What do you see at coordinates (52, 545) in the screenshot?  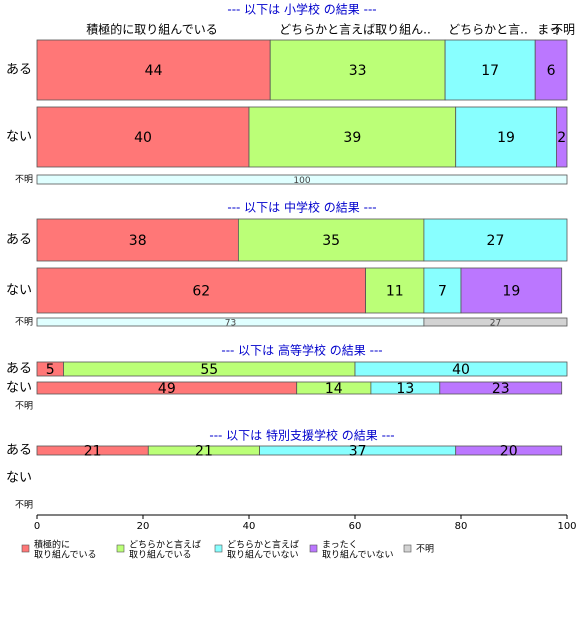 I see `legend-label: 積極的に` at bounding box center [52, 545].